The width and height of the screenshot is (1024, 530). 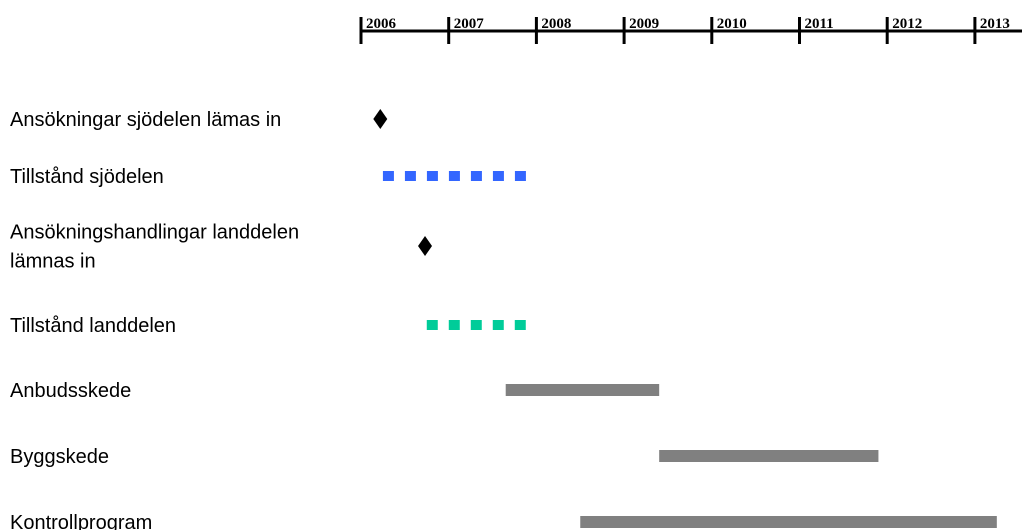 What do you see at coordinates (556, 24) in the screenshot?
I see `axis-tick-label-2008: 2008` at bounding box center [556, 24].